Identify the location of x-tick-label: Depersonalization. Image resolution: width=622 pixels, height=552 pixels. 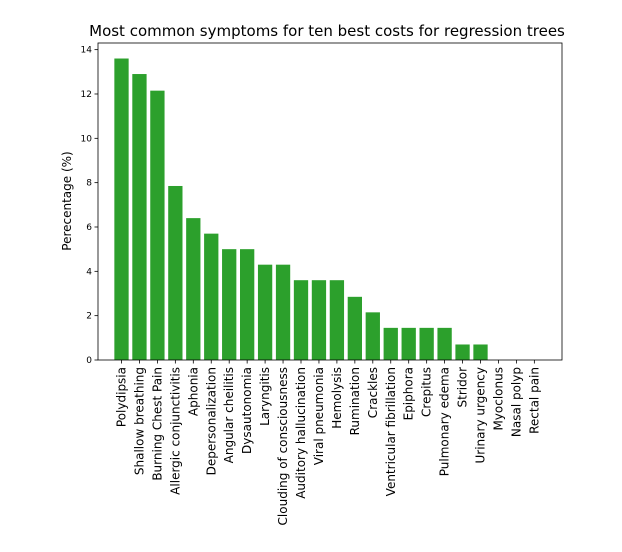
(211, 421).